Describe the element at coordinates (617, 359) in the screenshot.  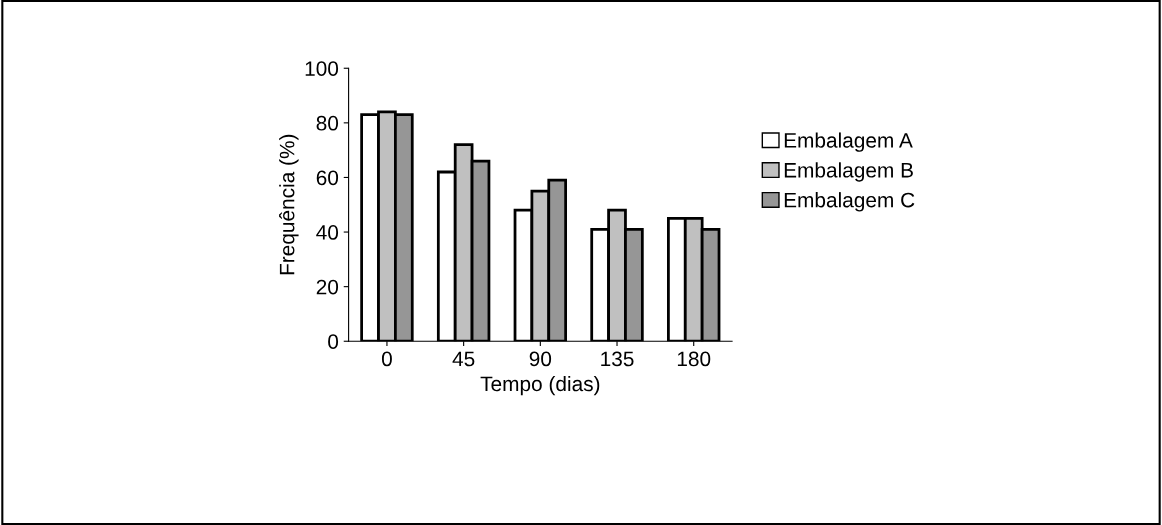
I see `x-tick-label: 135` at that location.